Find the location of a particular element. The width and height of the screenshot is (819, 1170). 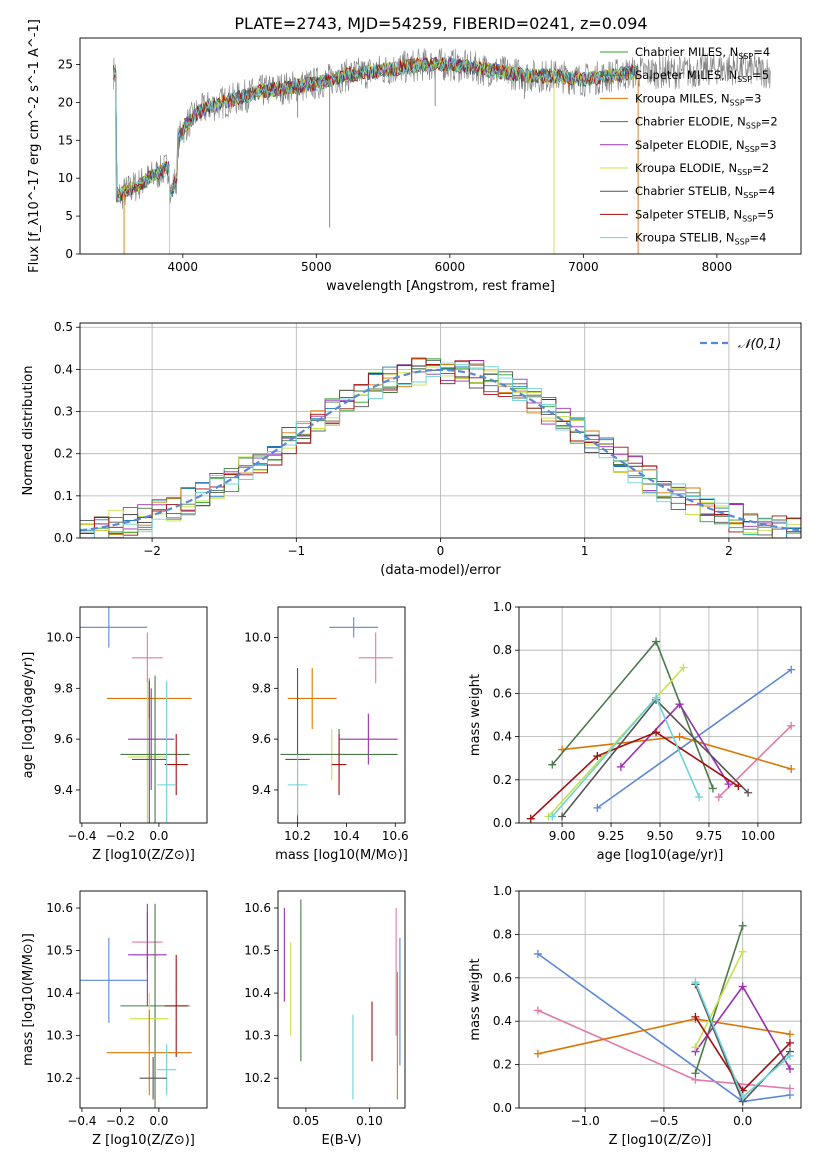

normal-curve is located at coordinates (440, 450).